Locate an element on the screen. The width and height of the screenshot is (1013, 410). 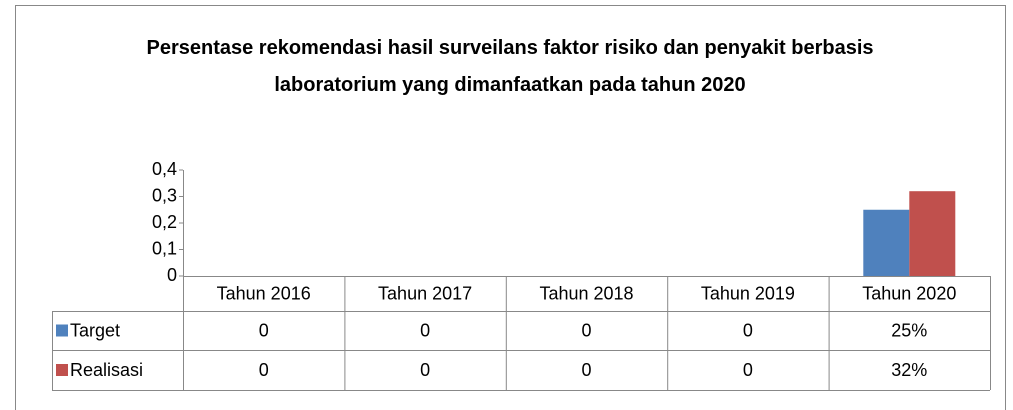
y-tick-label: 0 is located at coordinates (172, 275).